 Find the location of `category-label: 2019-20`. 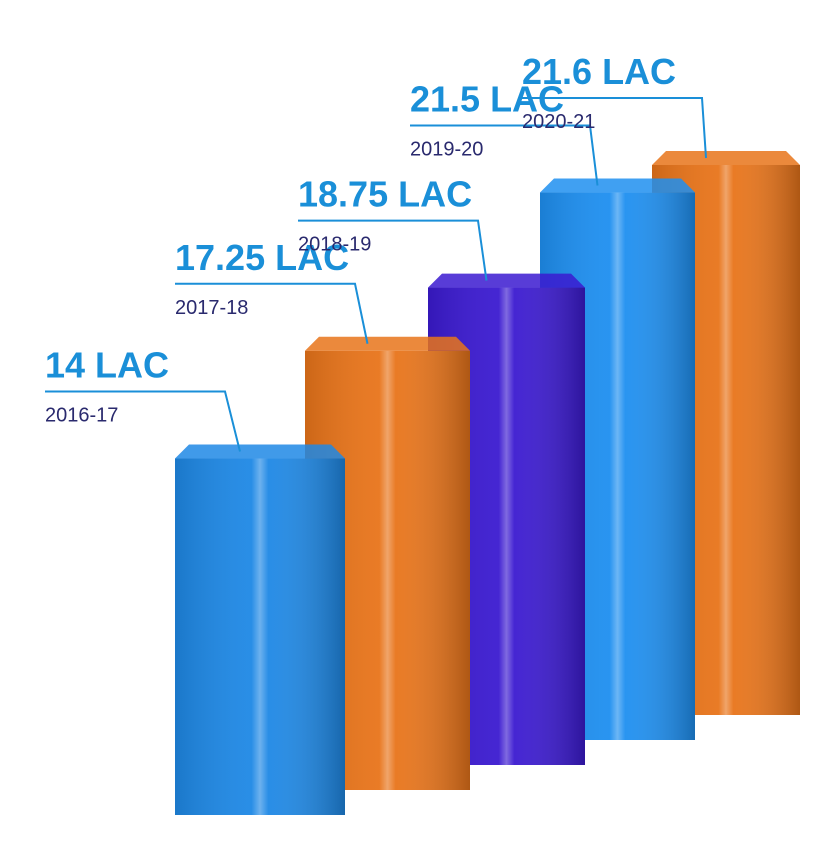

category-label: 2019-20 is located at coordinates (446, 150).